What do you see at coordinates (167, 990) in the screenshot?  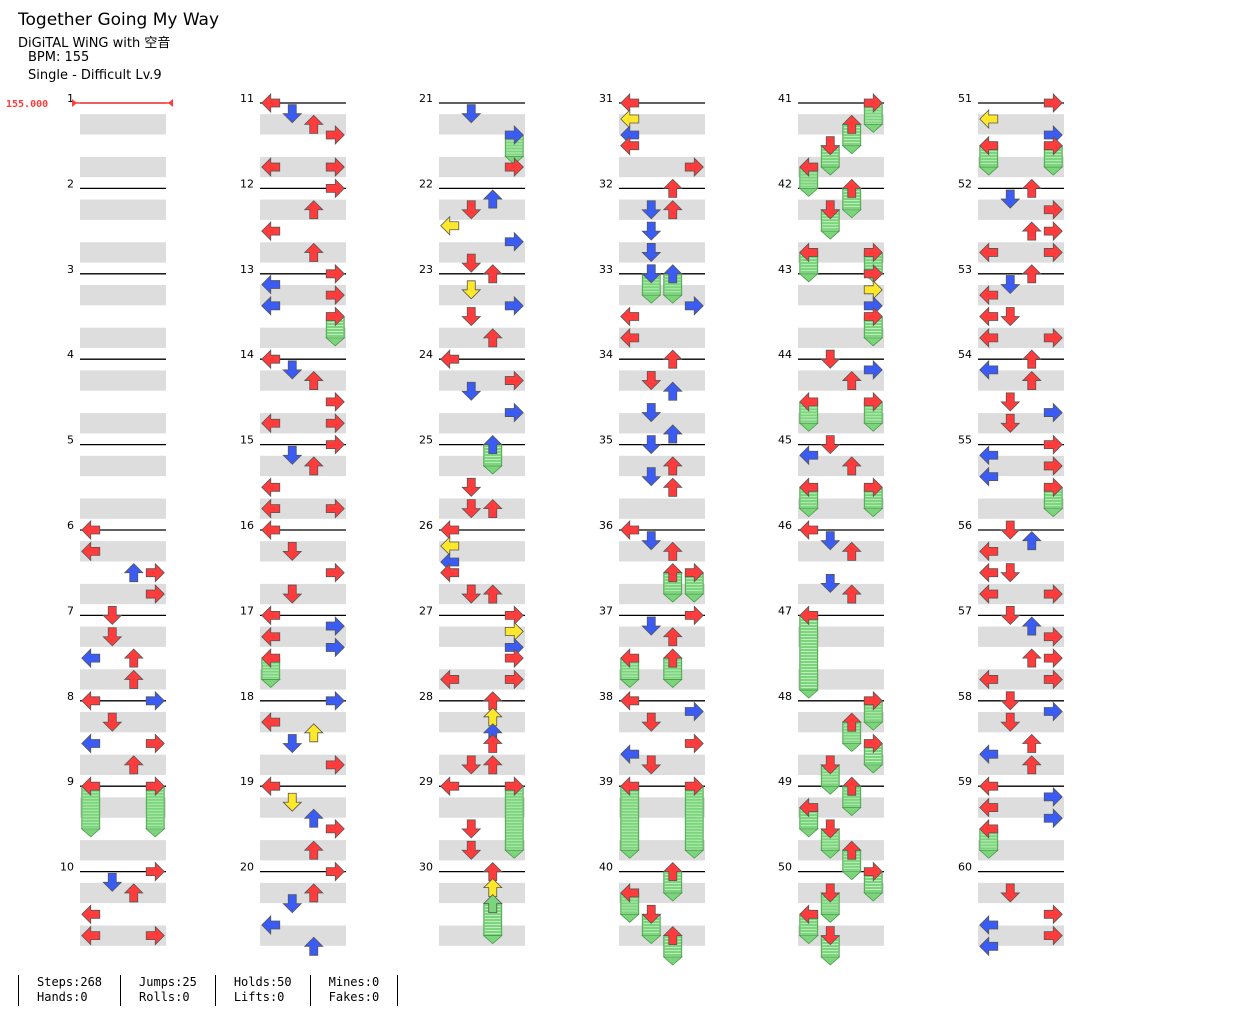 I see `stats-col-2: Jumps:25 Rolls:0` at bounding box center [167, 990].